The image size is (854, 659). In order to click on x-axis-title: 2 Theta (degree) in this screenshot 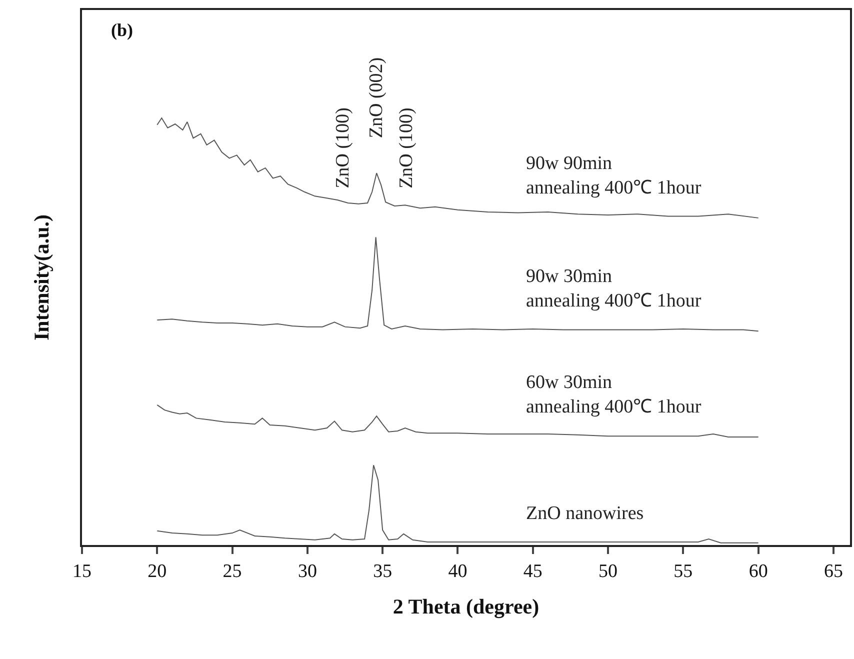, I will do `click(466, 606)`.